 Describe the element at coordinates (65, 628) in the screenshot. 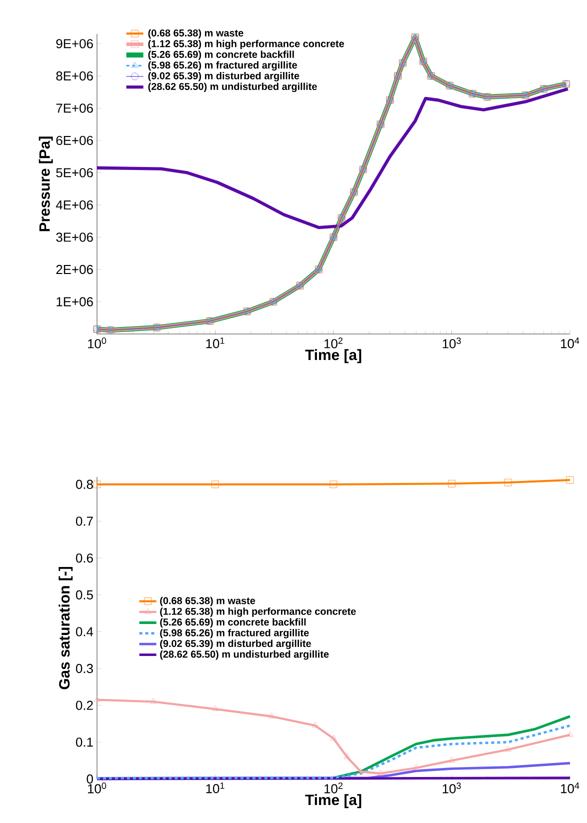

I see `y-axis-title: Gas saturation [-]` at that location.